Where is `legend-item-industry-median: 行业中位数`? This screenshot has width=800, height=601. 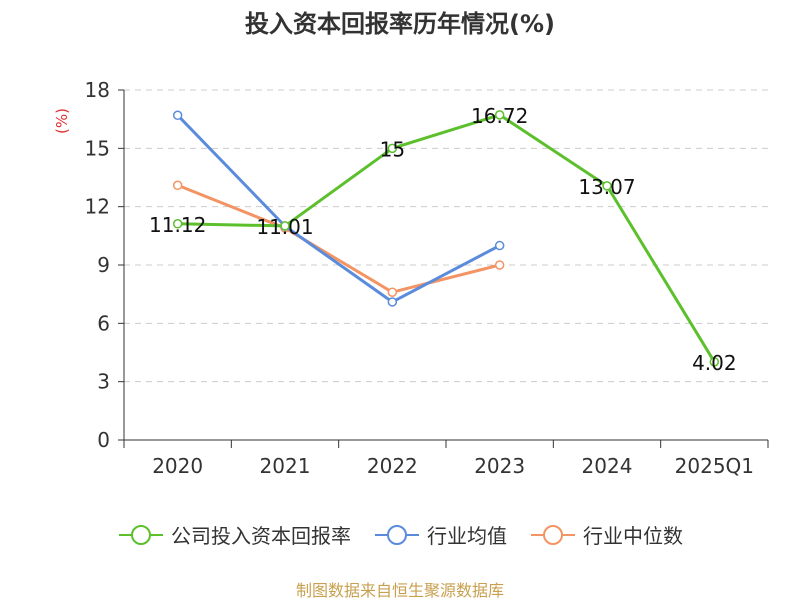 legend-item-industry-median: 行业中位数 is located at coordinates (606, 534).